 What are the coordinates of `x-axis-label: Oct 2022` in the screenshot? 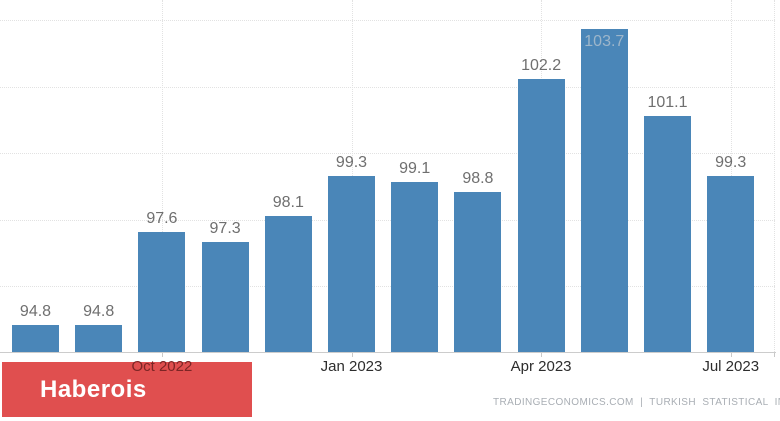 It's located at (162, 366).